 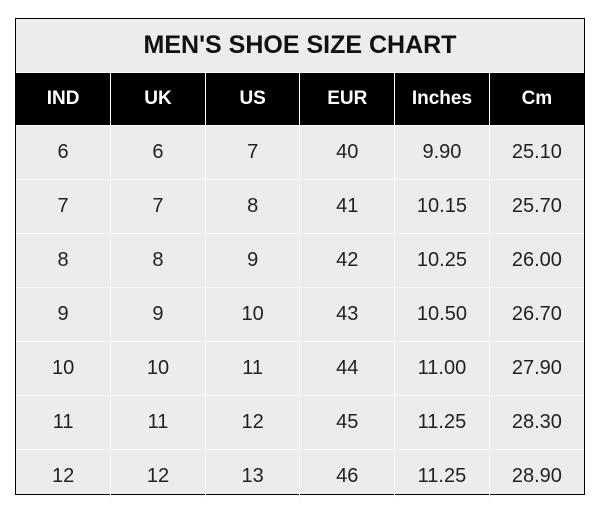 I want to click on table-row: 11 11 12 45 11.25 28.30, so click(x=300, y=422).